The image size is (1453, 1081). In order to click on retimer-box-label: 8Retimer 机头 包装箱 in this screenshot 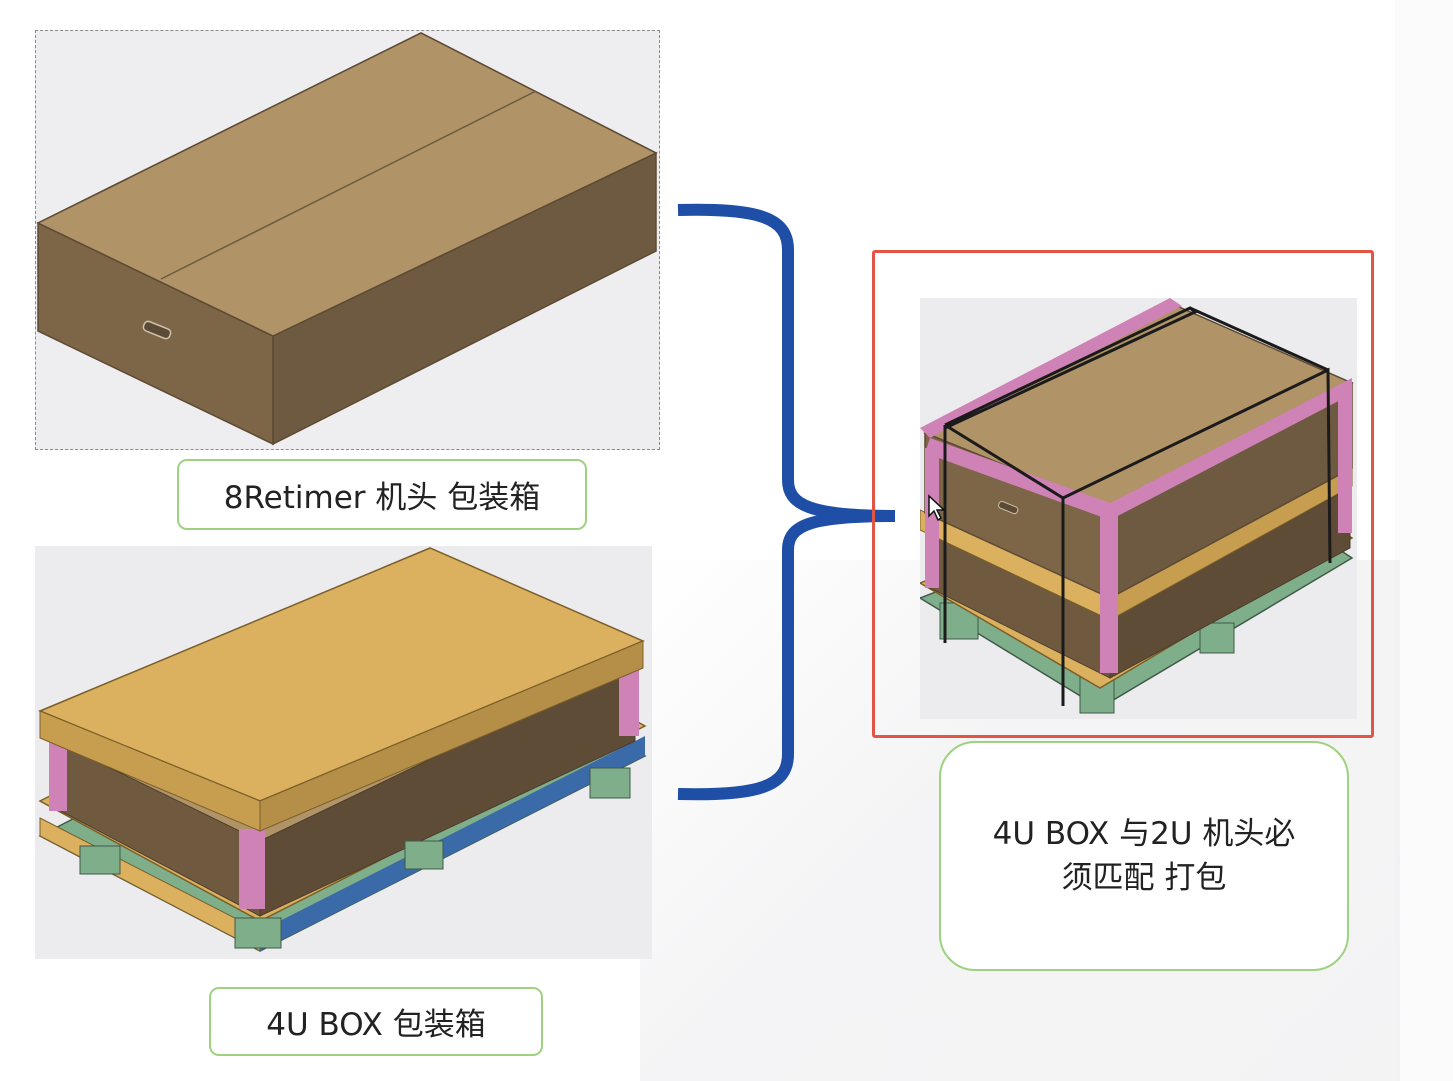, I will do `click(382, 494)`.